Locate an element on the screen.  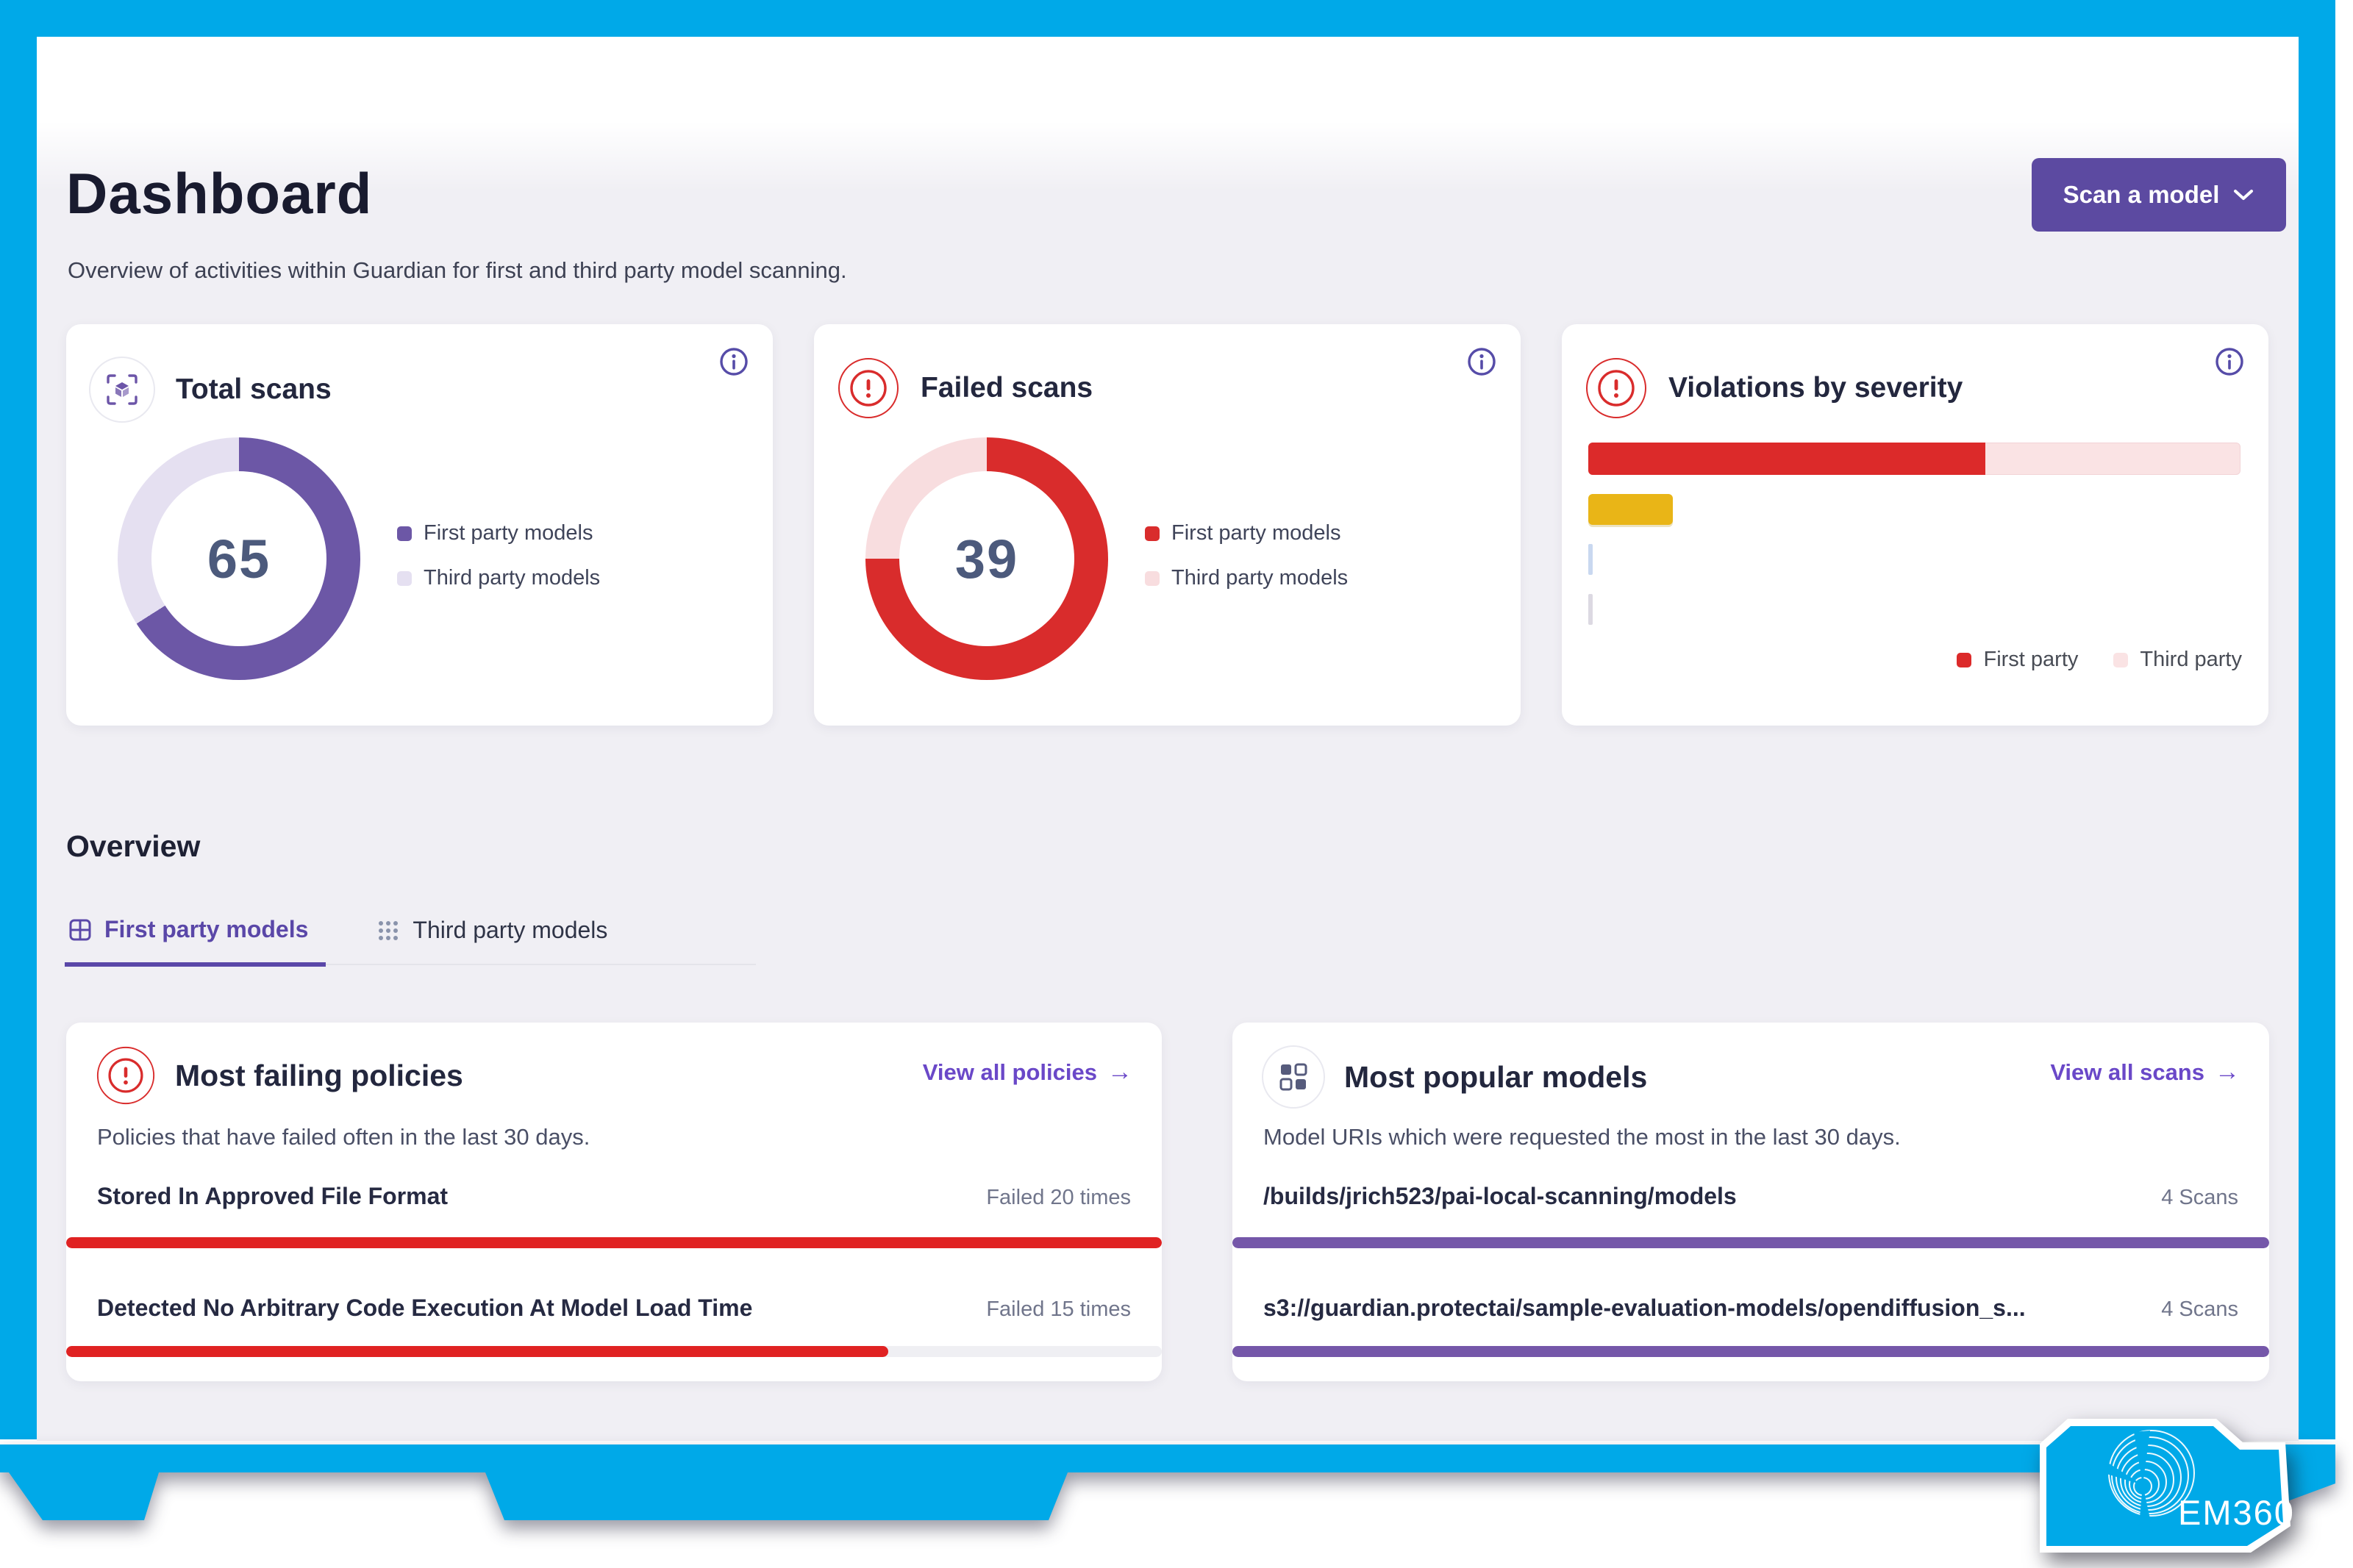
em360-logo-badge: EM360 is located at coordinates (2167, 1486).